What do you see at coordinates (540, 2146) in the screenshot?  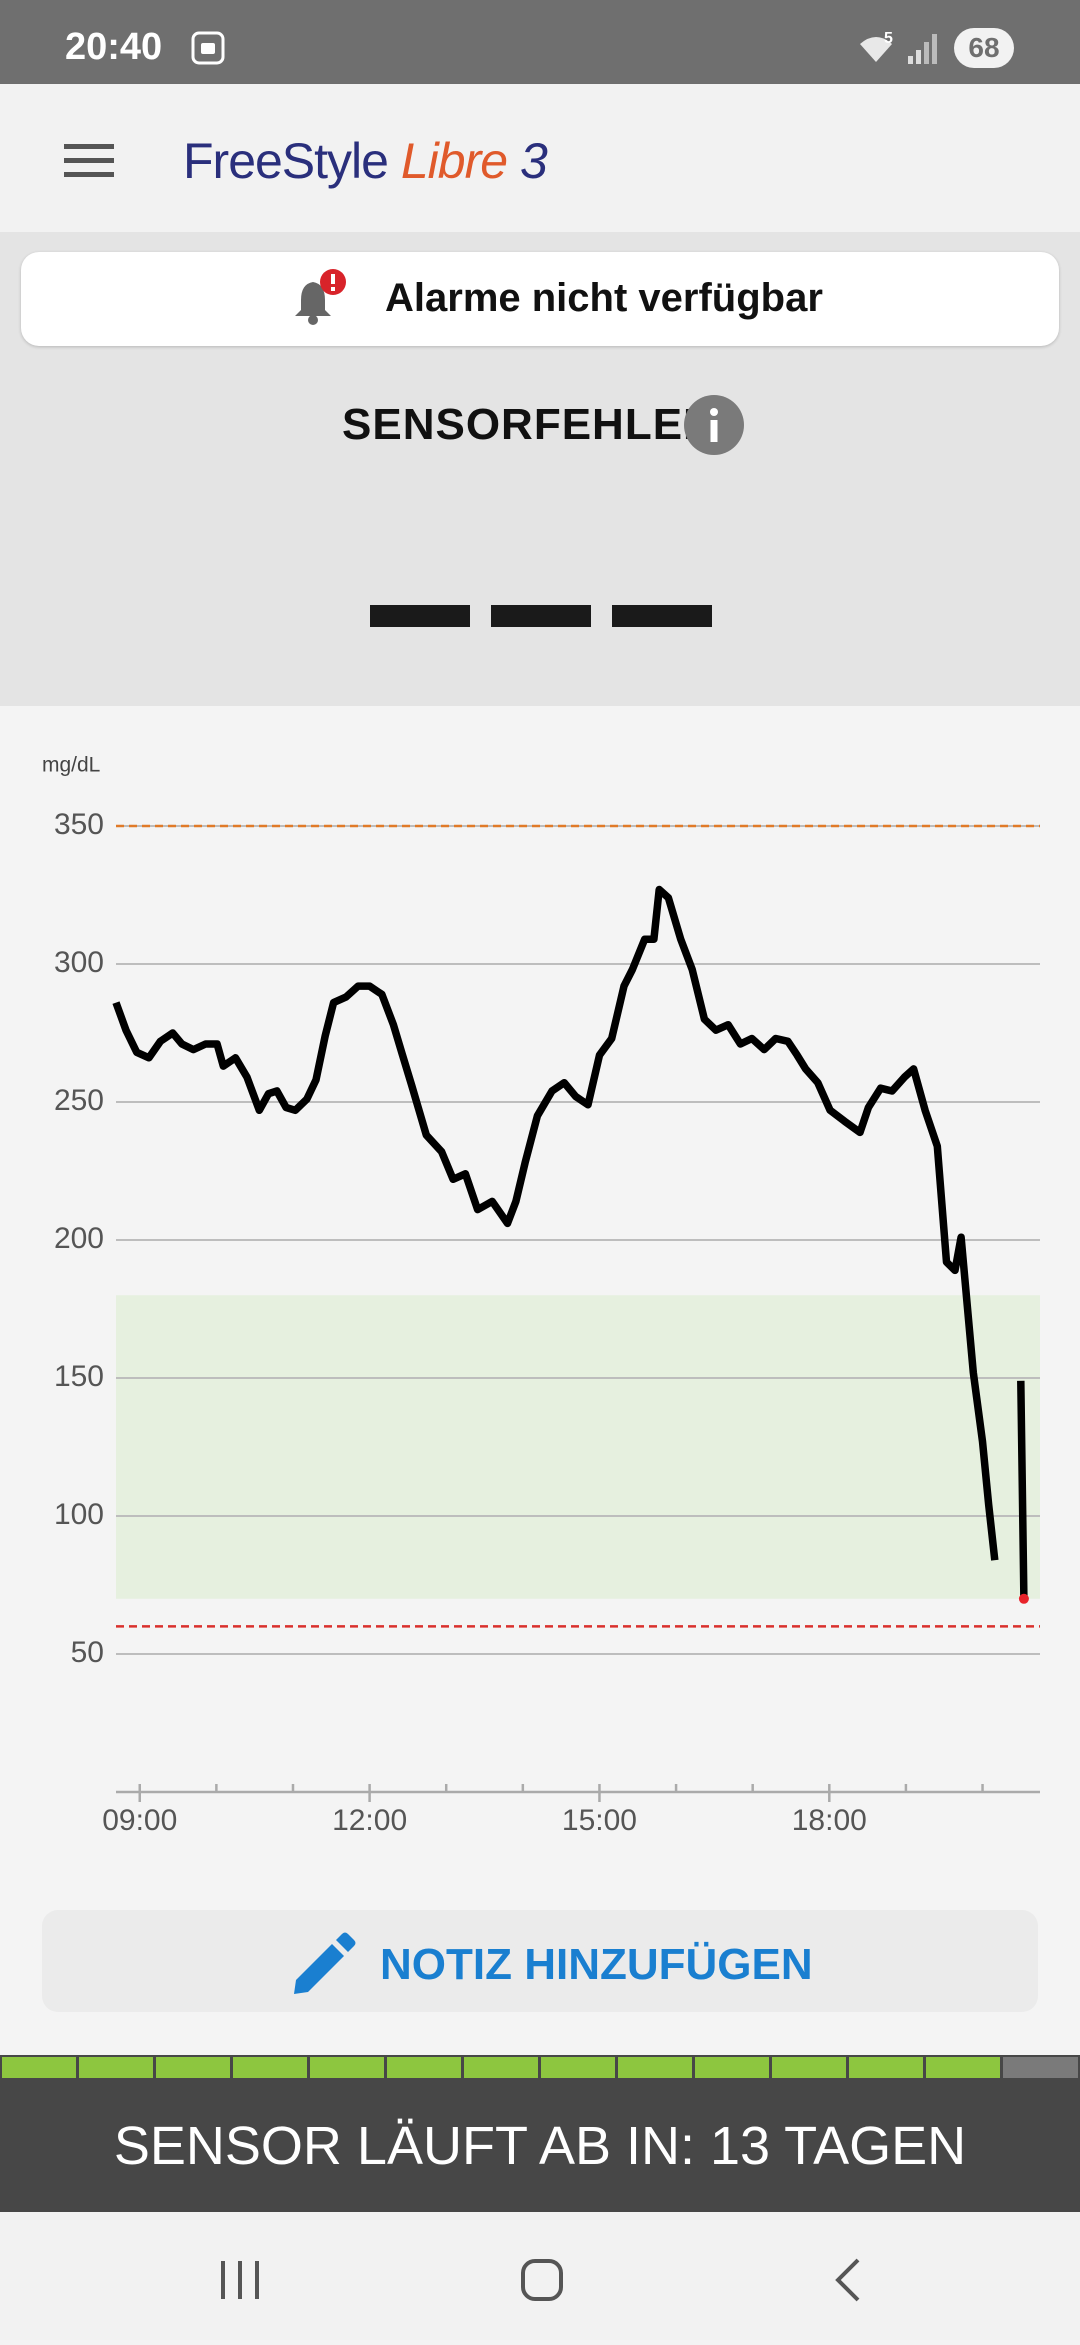 I see `sensor-expiry: SENSOR LÄUFT AB IN: 13 TAGEN` at bounding box center [540, 2146].